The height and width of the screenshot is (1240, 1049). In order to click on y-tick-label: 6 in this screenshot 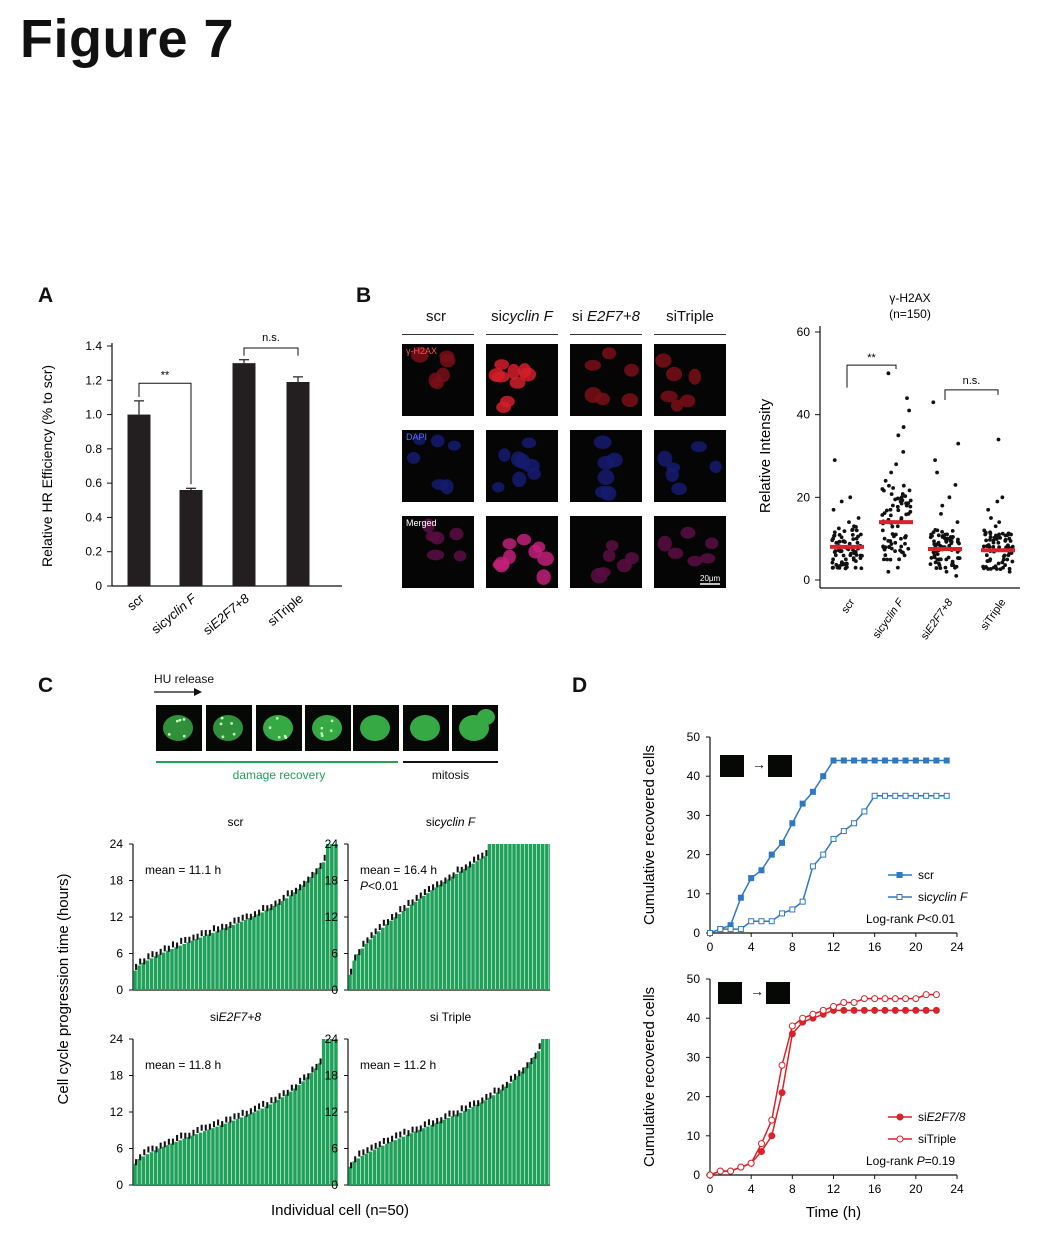, I will do `click(334, 954)`.